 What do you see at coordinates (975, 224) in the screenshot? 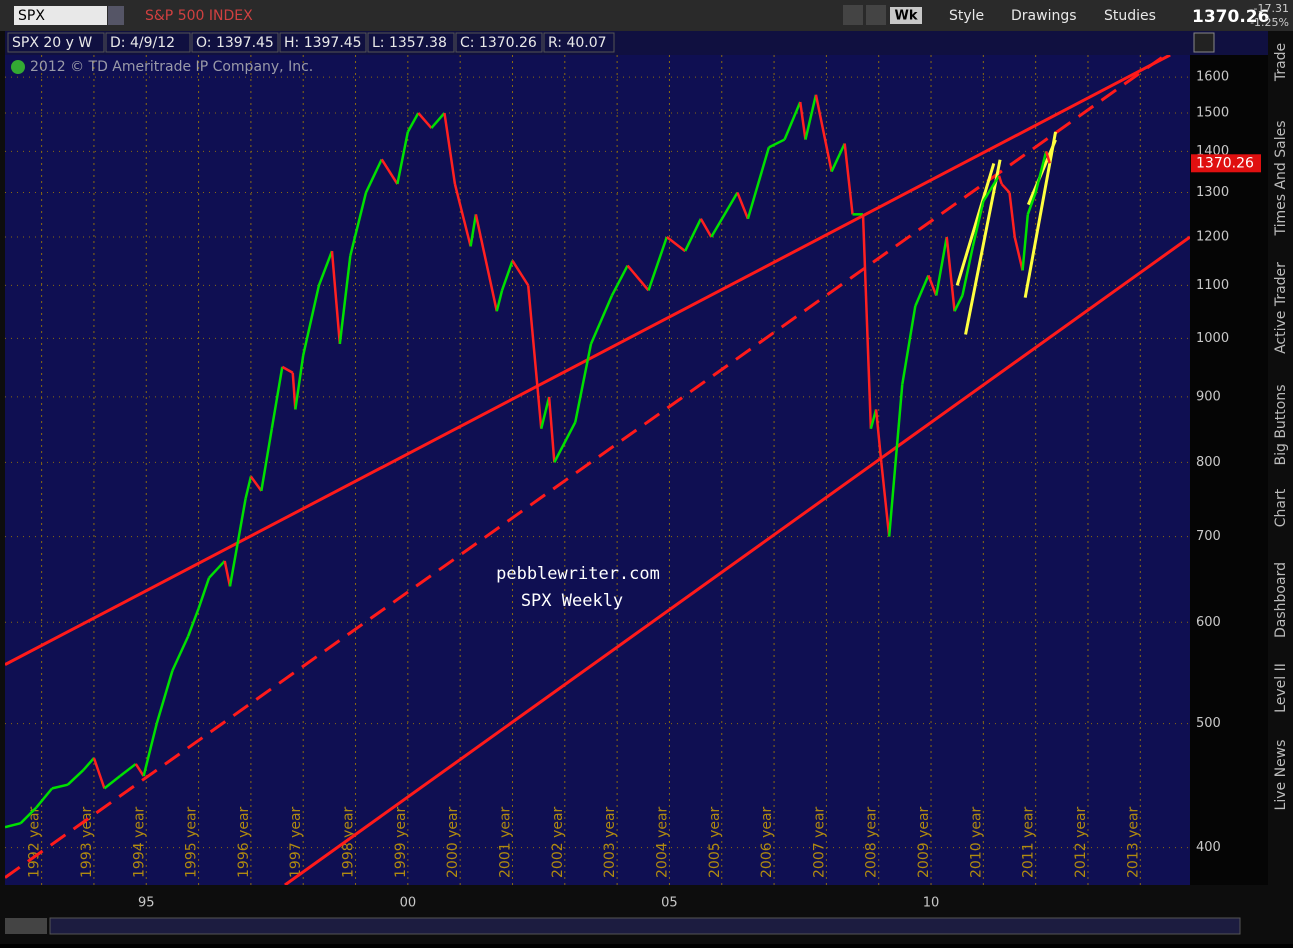
I see `trend-line` at bounding box center [975, 224].